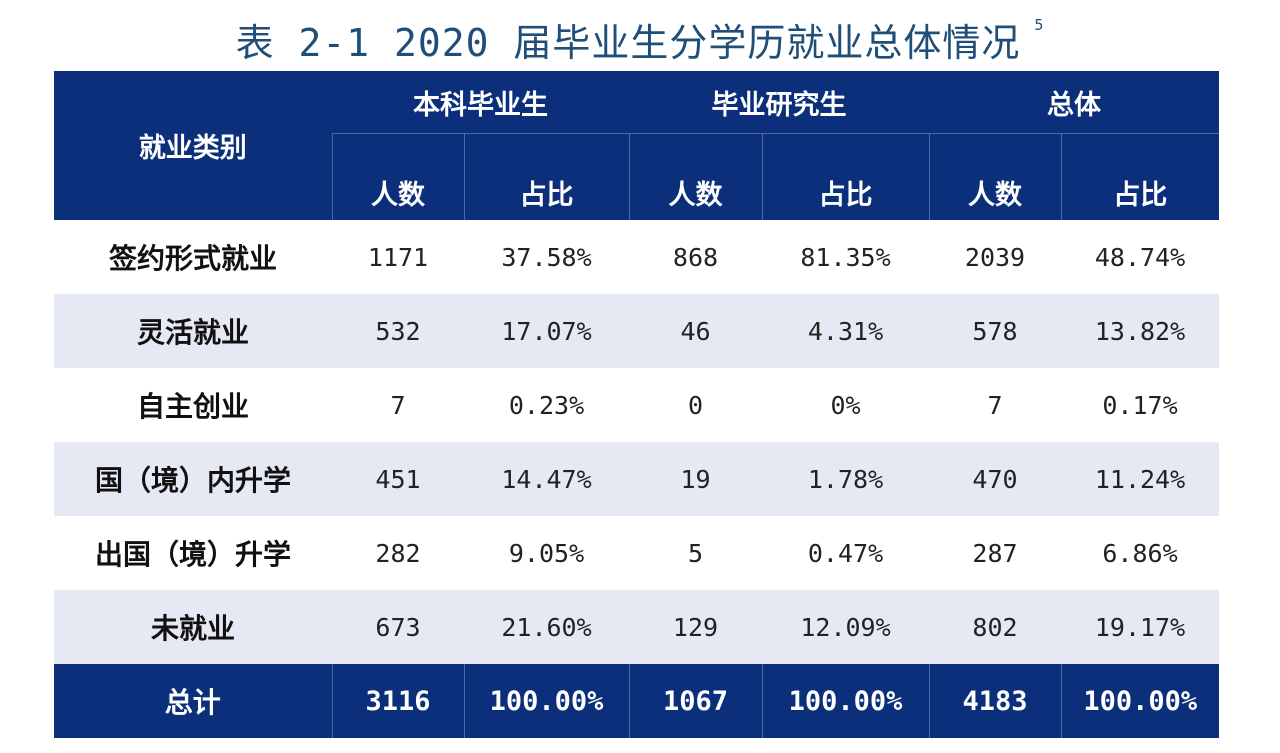  I want to click on table-cell: 17.07%, so click(546, 331).